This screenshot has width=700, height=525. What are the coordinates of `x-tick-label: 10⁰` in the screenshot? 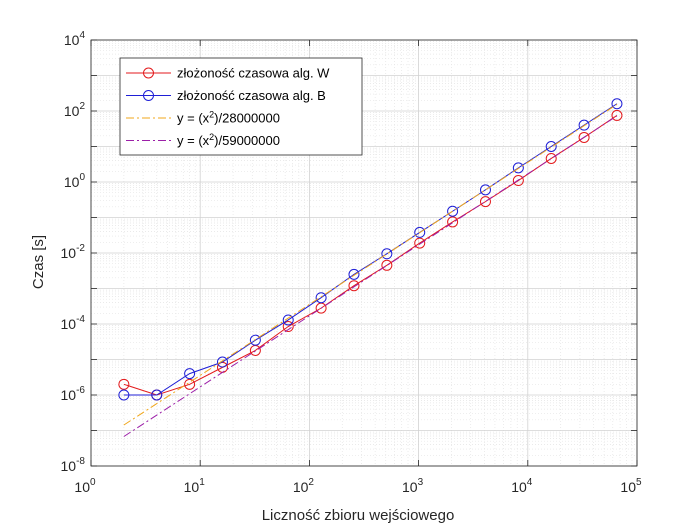 It's located at (85, 486).